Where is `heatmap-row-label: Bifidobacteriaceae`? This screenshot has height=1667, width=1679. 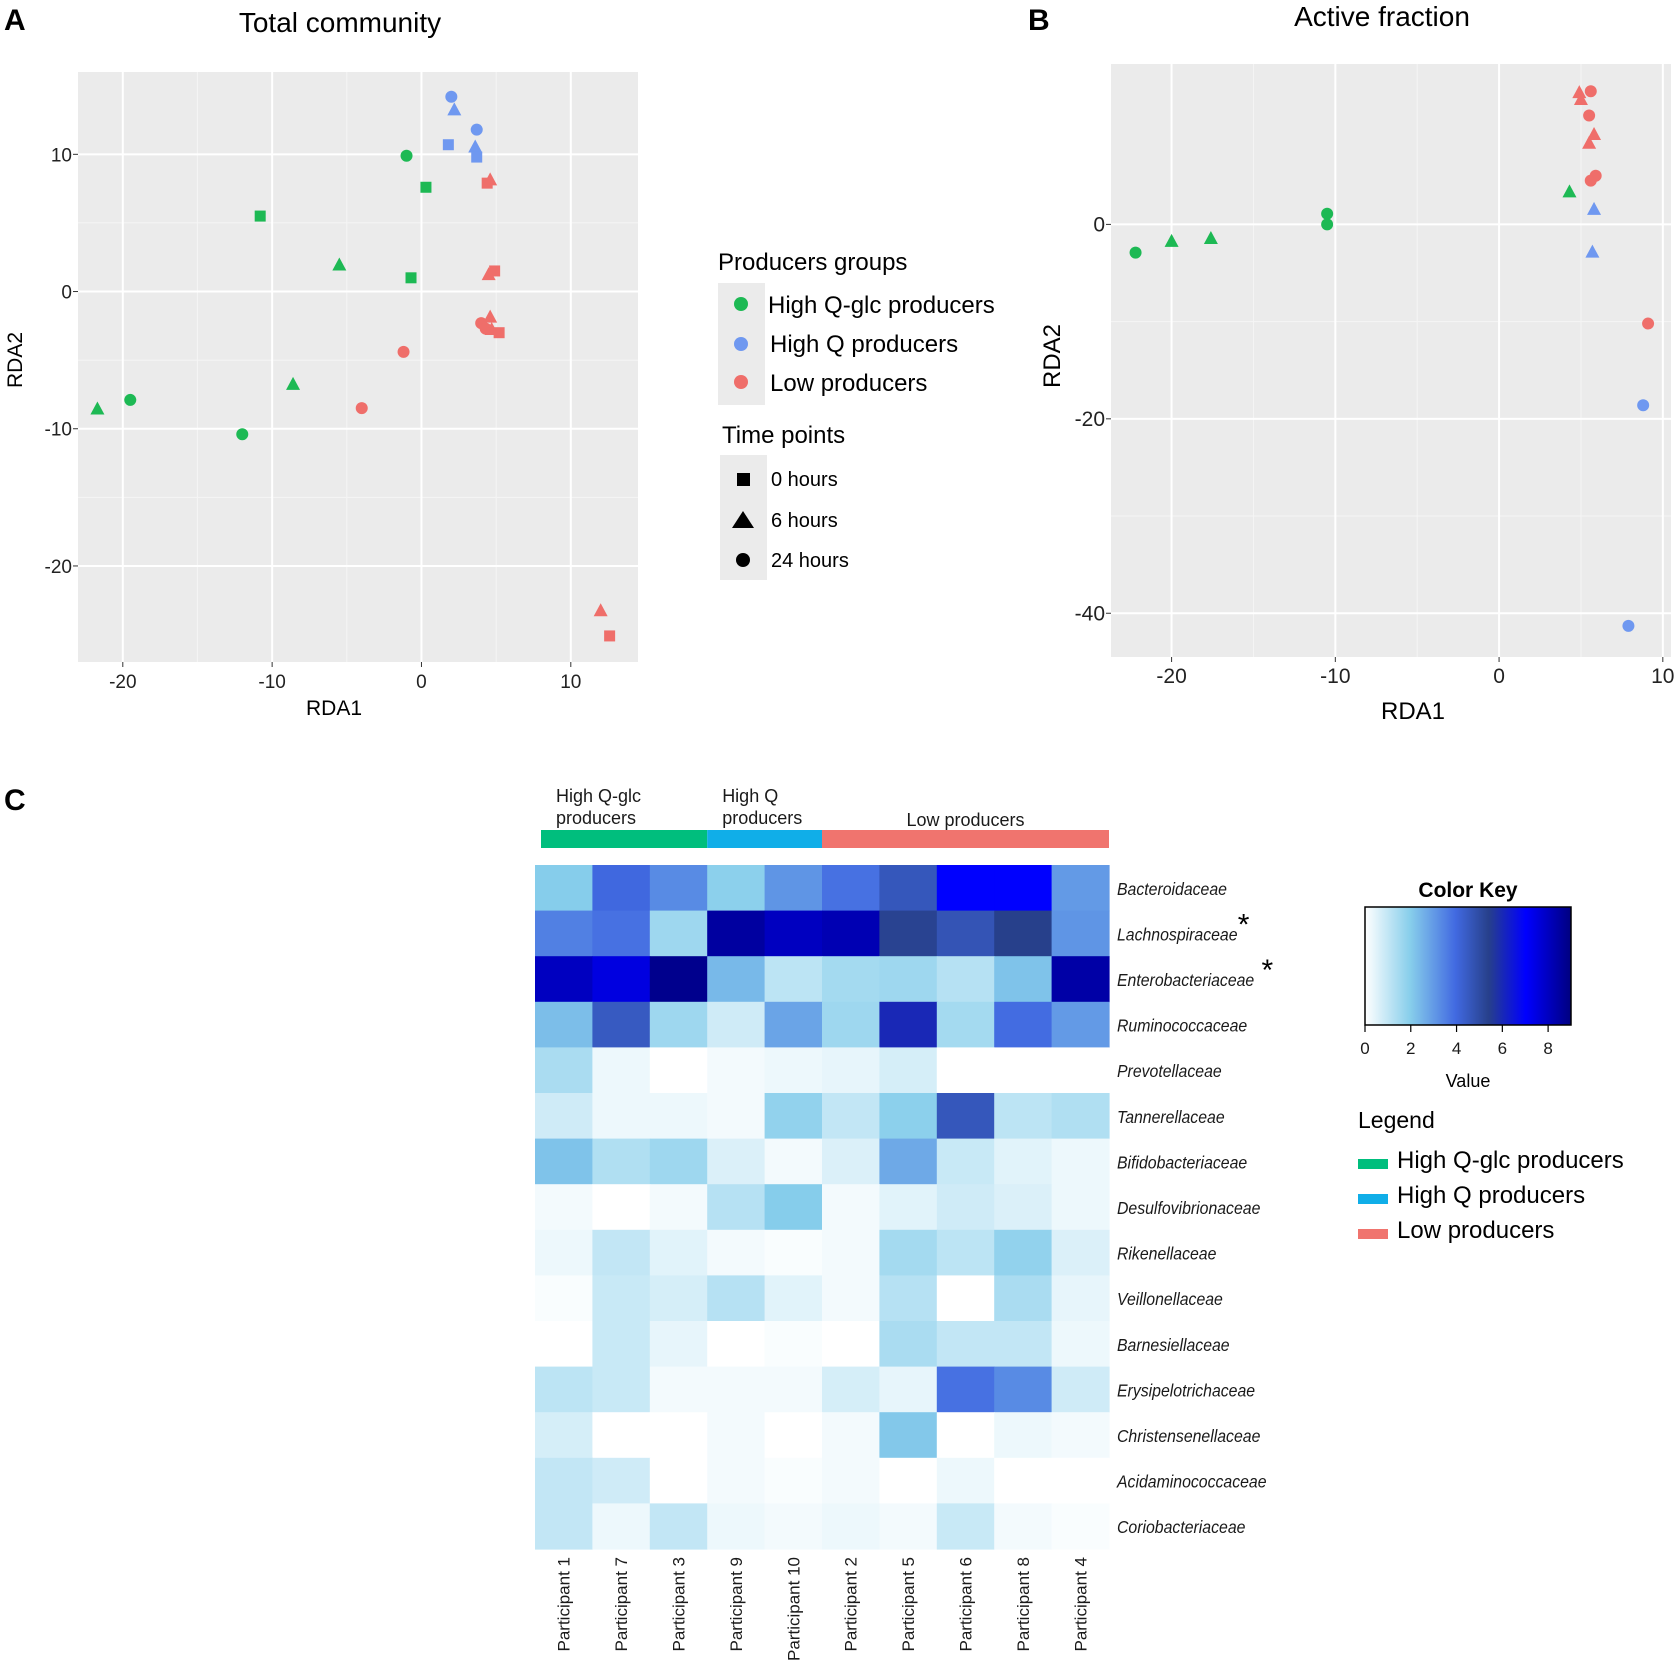
heatmap-row-label: Bifidobacteriaceae is located at coordinates (1182, 1162).